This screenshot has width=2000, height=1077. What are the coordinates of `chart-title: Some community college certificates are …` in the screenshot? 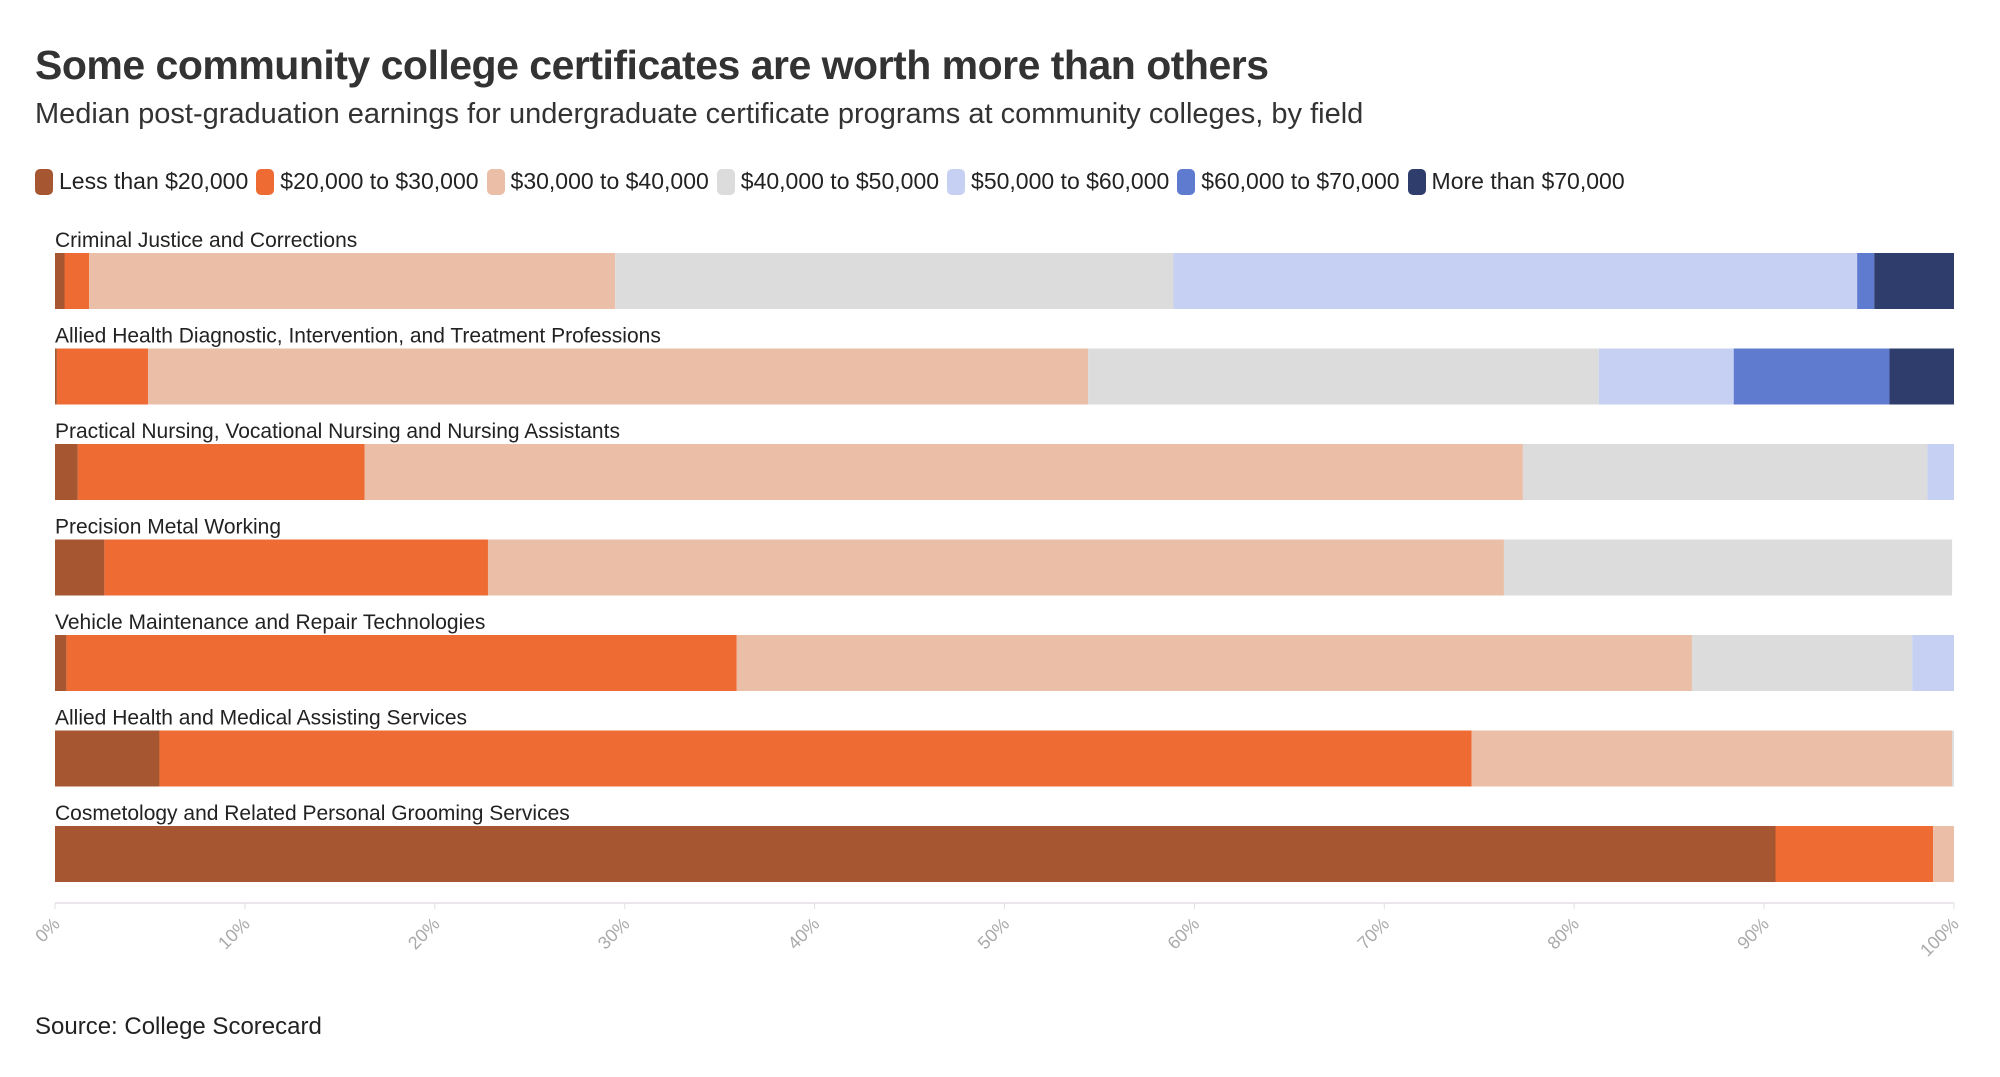 It's located at (652, 65).